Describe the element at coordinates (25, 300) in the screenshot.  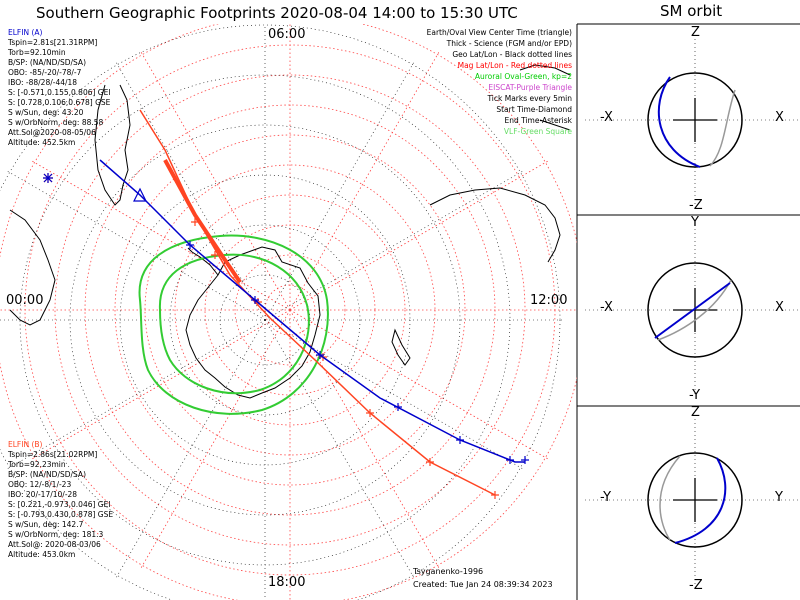
I see `time-label-left: 00:00` at that location.